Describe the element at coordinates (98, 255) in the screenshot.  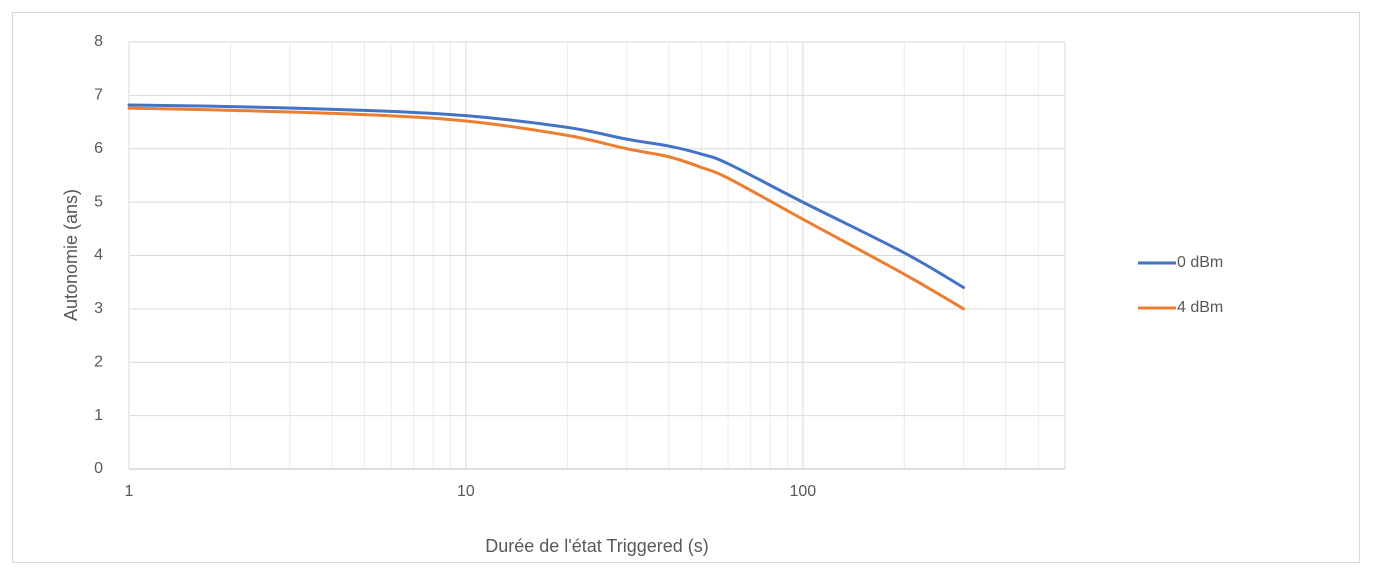
I see `y-tick-label: 4` at that location.